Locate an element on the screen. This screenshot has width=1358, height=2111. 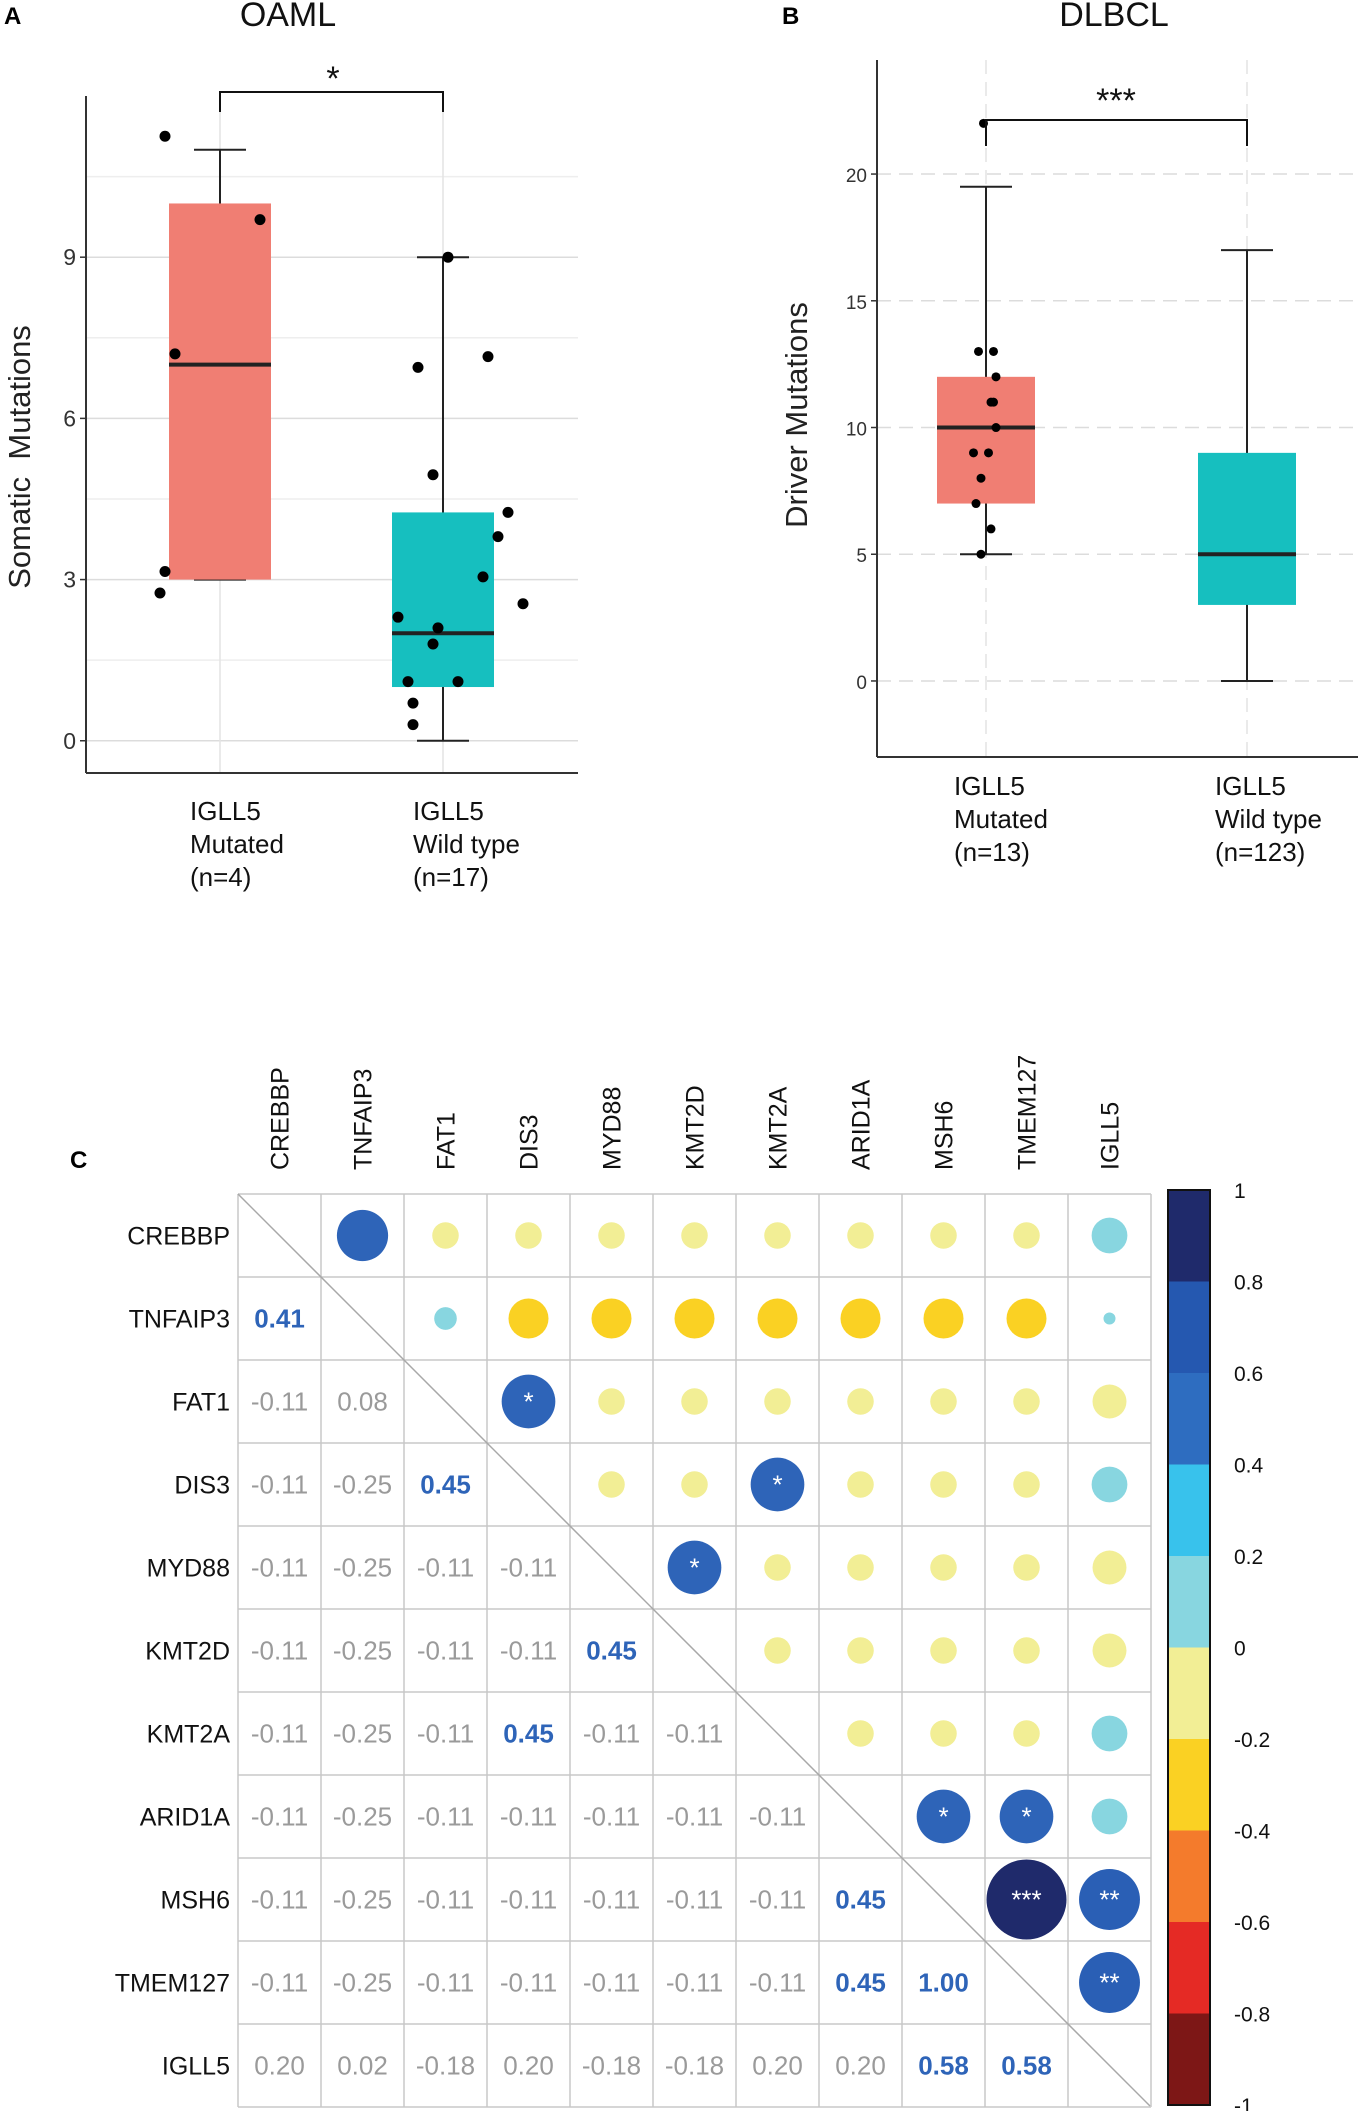
row-gene-label: MYD88 is located at coordinates (188, 1569).